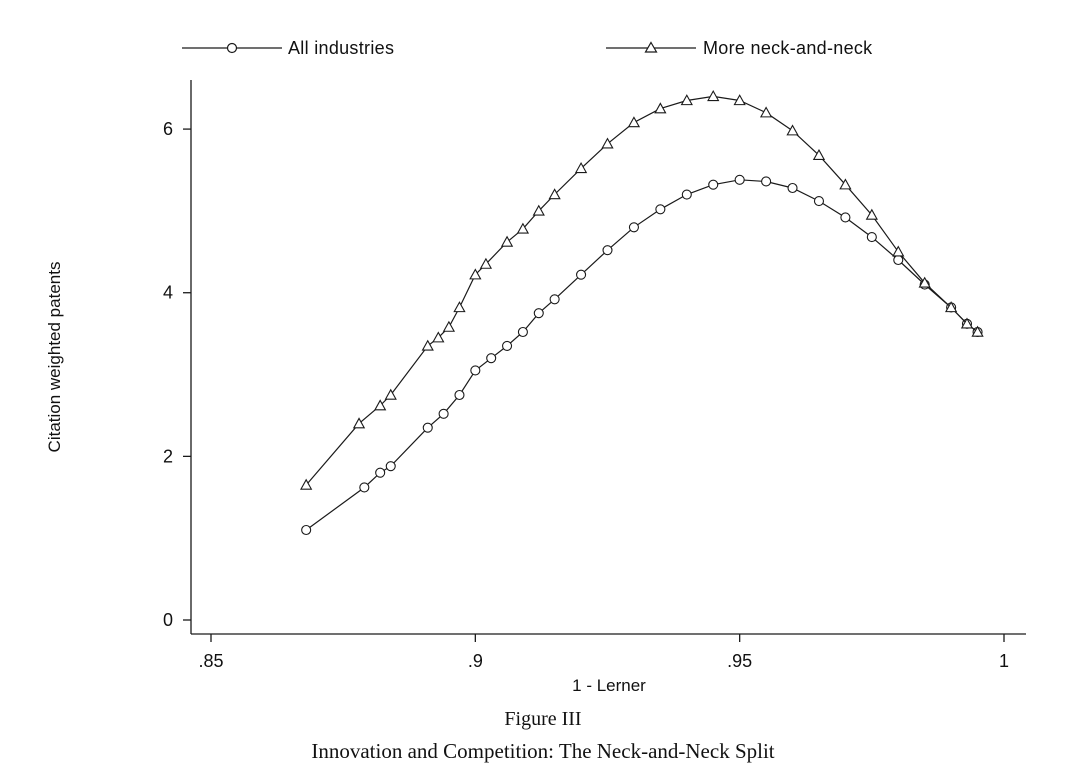 The image size is (1086, 780). I want to click on x-axis-title: 1 - Lerner, so click(609, 685).